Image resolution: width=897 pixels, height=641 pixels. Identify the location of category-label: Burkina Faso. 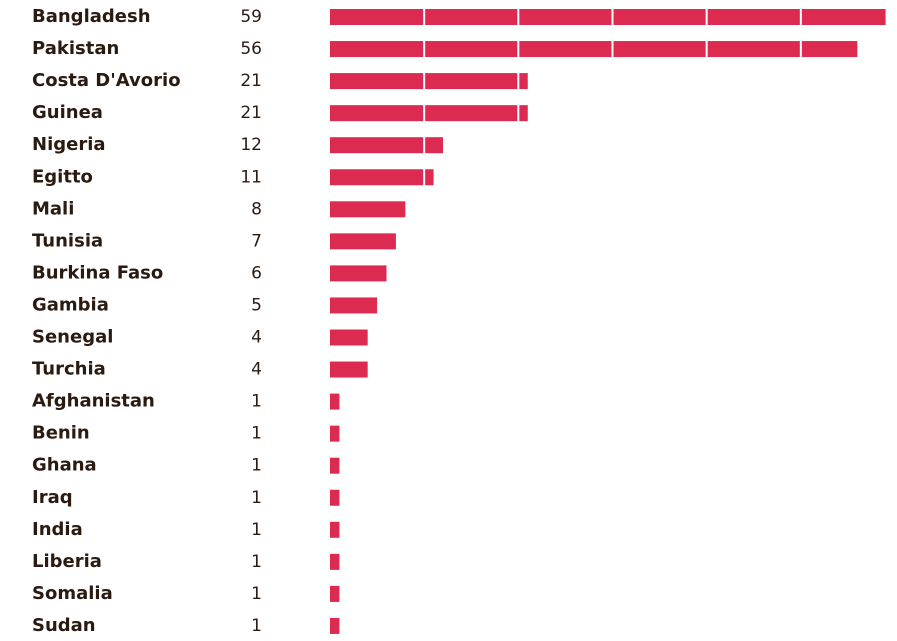
(97, 272).